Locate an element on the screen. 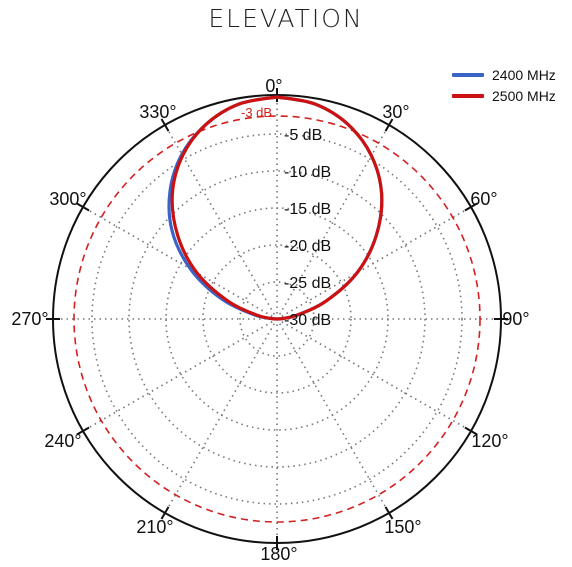  reference-label: -3 dB is located at coordinates (256, 112).